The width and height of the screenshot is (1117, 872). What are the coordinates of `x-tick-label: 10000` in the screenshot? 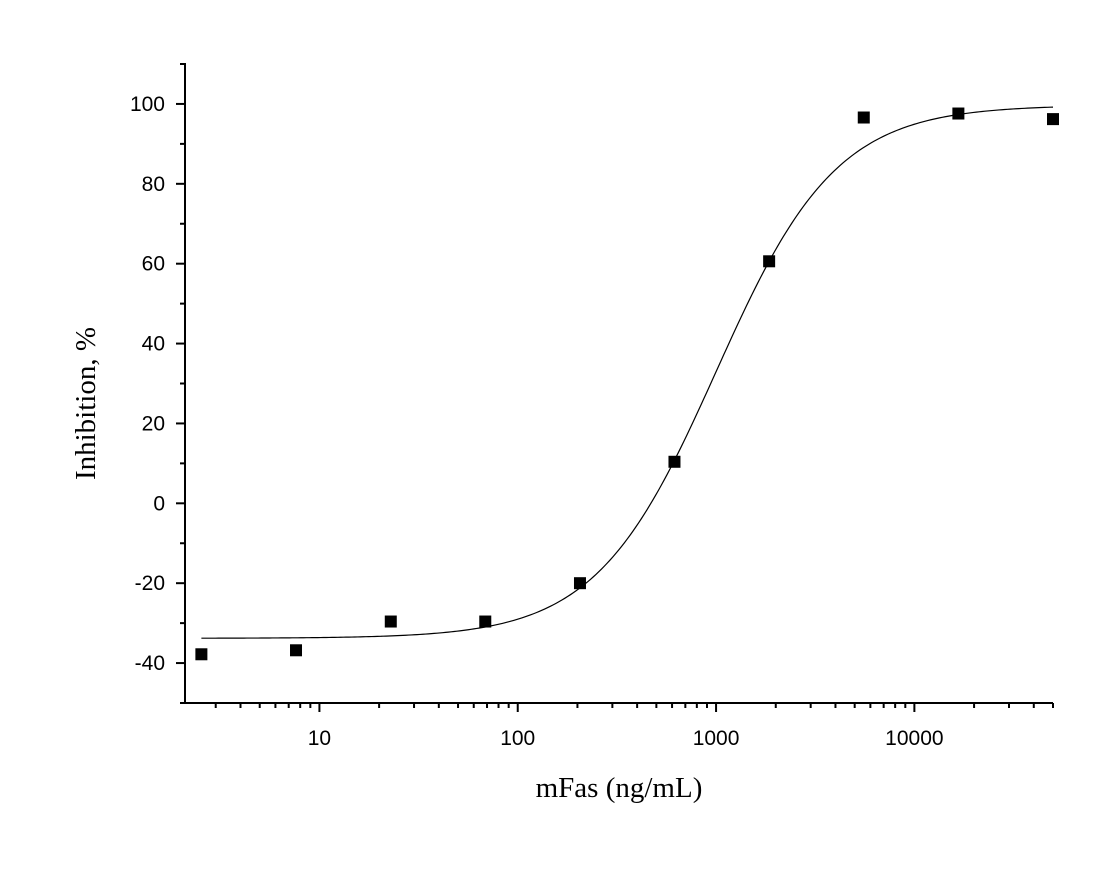 It's located at (914, 738).